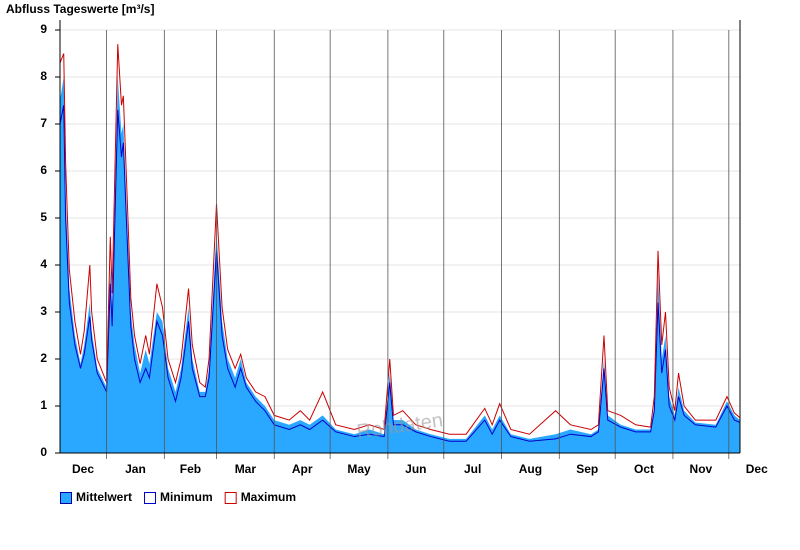 This screenshot has width=800, height=550. Describe the element at coordinates (135, 469) in the screenshot. I see `x-tick-label: Jan` at that location.